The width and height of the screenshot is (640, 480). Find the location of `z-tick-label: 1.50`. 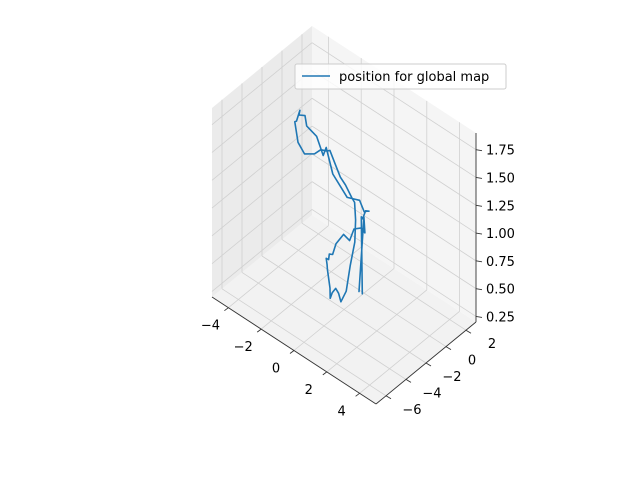

z-tick-label: 1.50 is located at coordinates (500, 179).